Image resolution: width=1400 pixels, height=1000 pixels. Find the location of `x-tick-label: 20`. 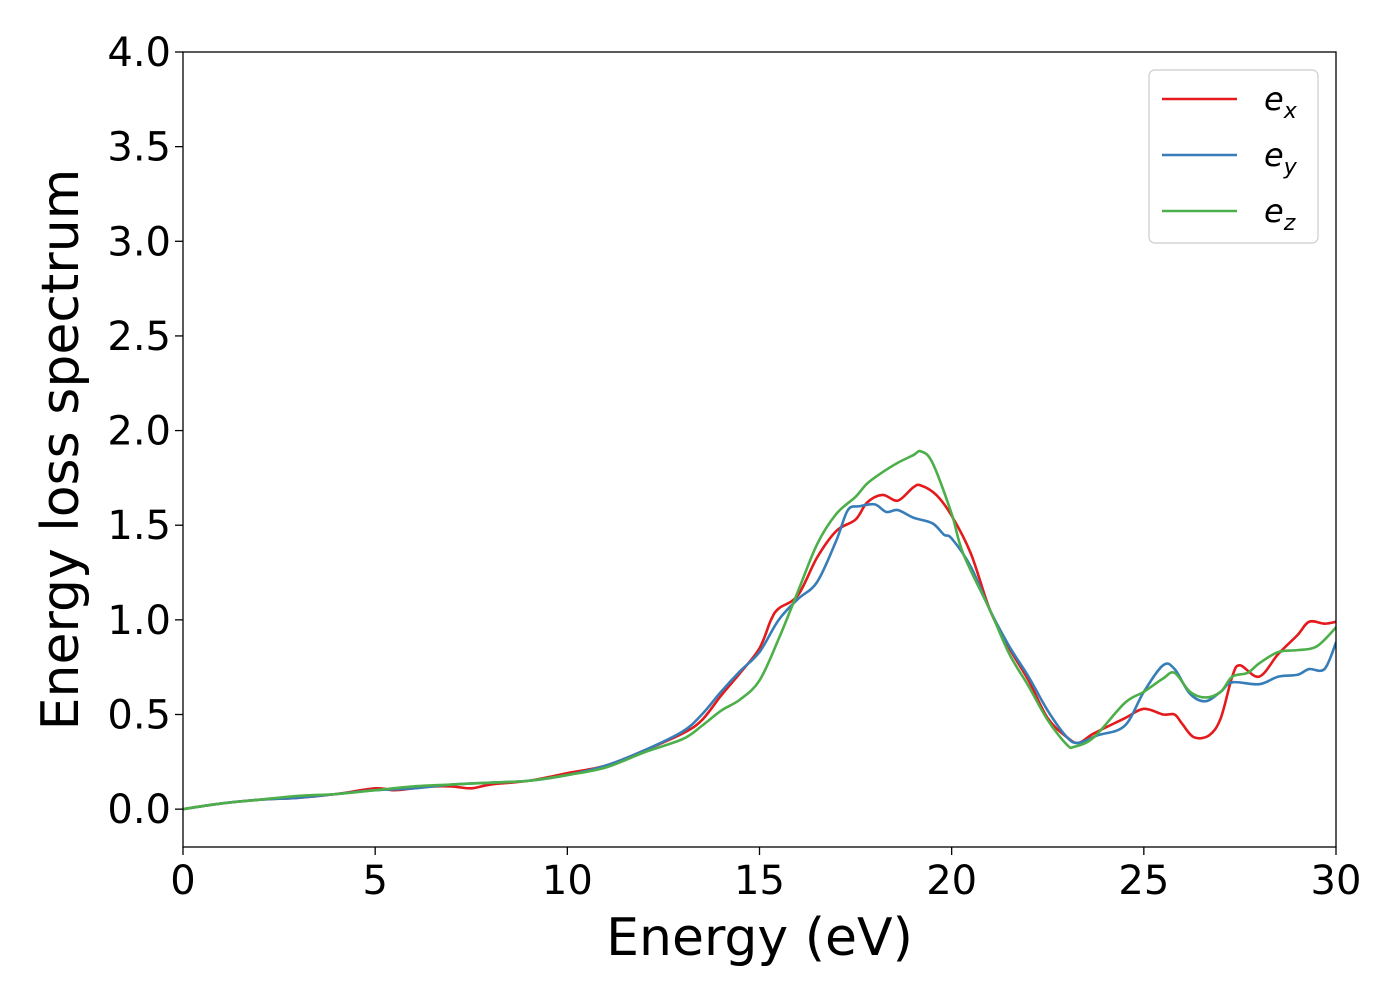

x-tick-label: 20 is located at coordinates (951, 881).